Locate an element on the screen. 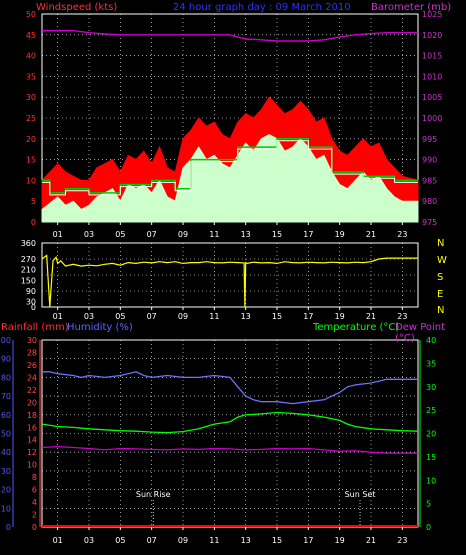  rainfall-y-tick: 0 is located at coordinates (34, 527).